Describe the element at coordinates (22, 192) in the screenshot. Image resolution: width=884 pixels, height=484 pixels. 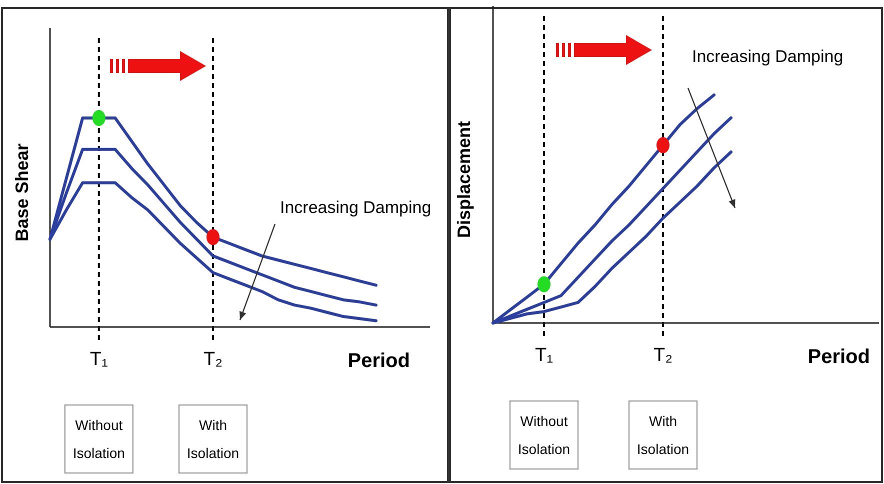
I see `y-axis-title: Base Shear` at that location.